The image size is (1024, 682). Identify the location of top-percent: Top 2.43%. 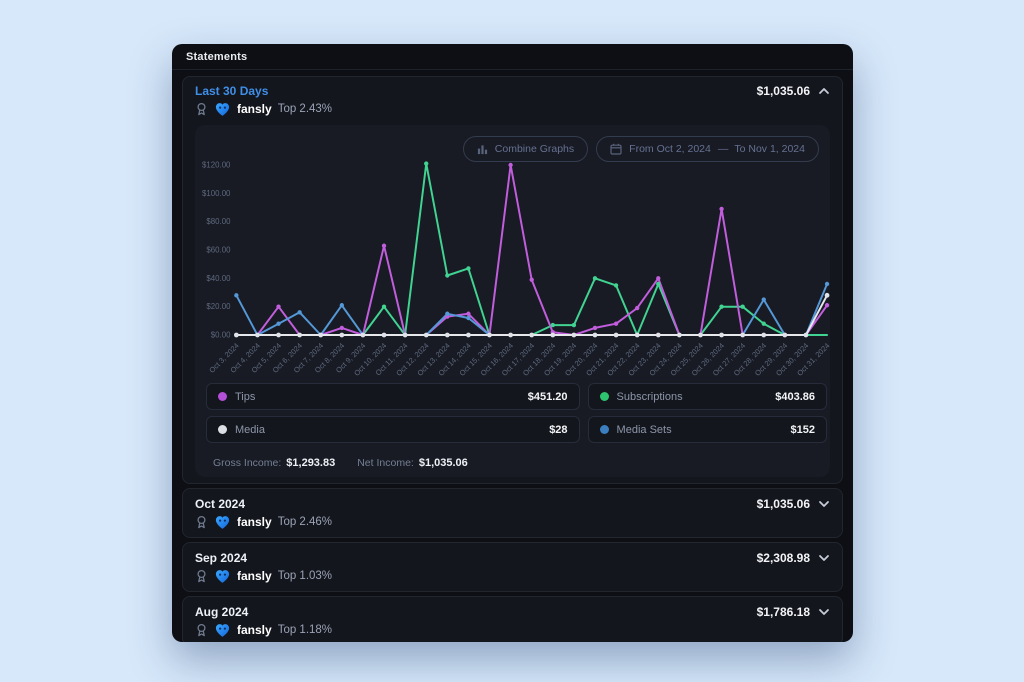
(305, 109).